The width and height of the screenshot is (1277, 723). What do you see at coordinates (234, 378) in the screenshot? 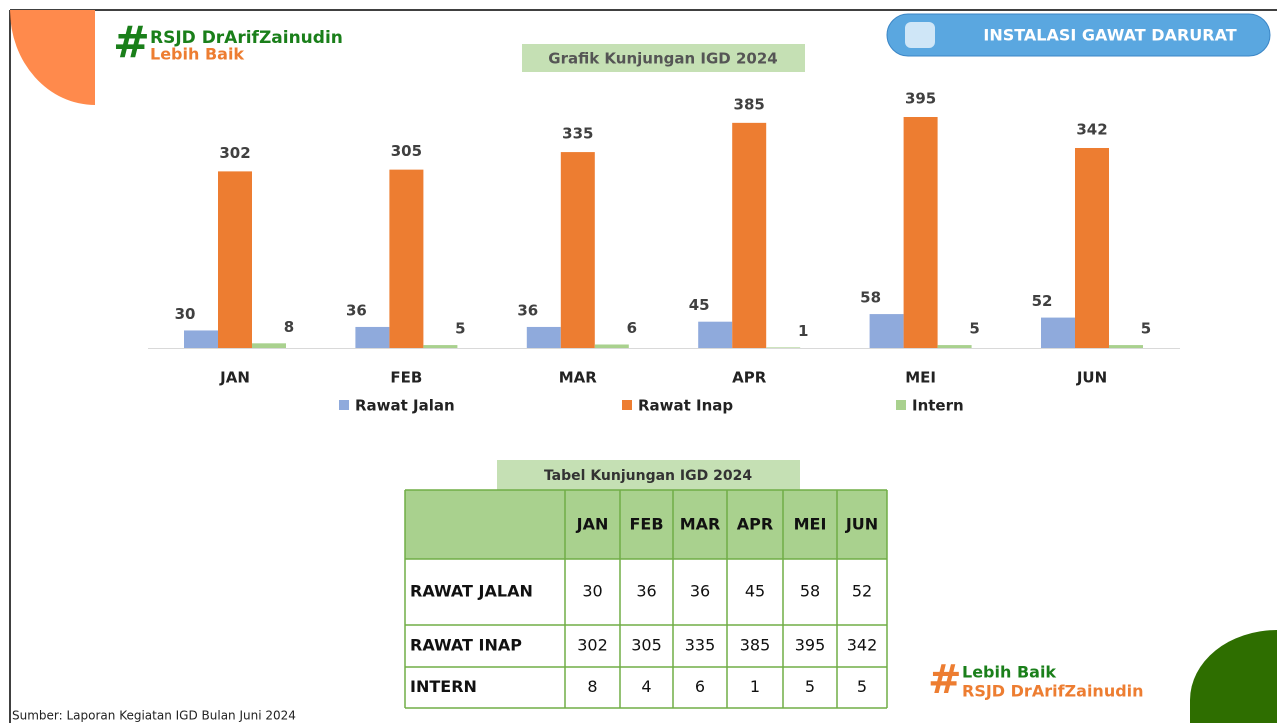
I see `x-tick-label: JAN` at bounding box center [234, 378].